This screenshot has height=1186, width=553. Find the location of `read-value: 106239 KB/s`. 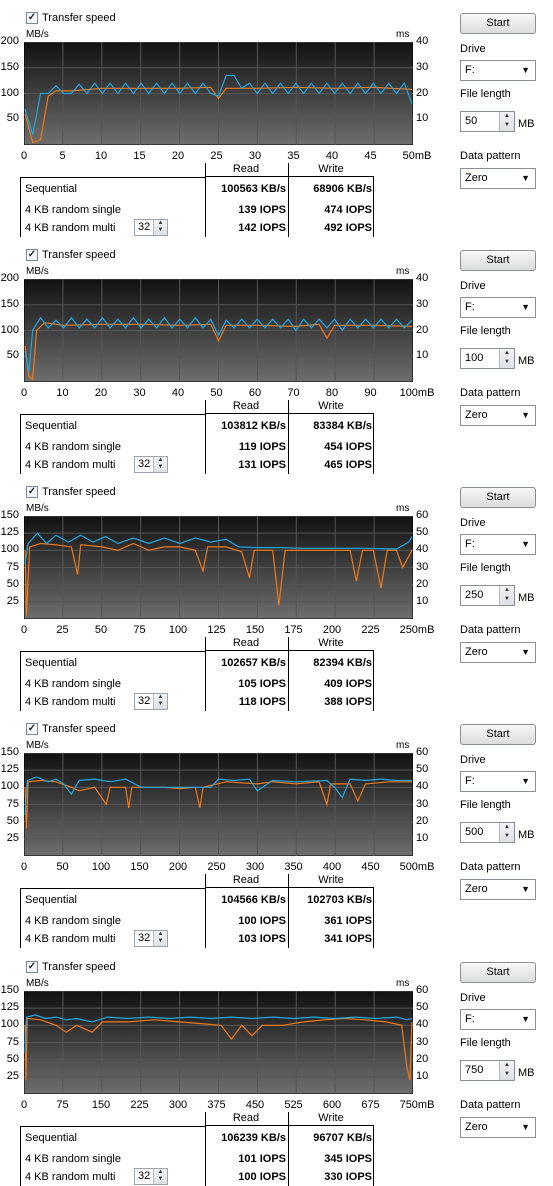

read-value: 106239 KB/s is located at coordinates (253, 1138).